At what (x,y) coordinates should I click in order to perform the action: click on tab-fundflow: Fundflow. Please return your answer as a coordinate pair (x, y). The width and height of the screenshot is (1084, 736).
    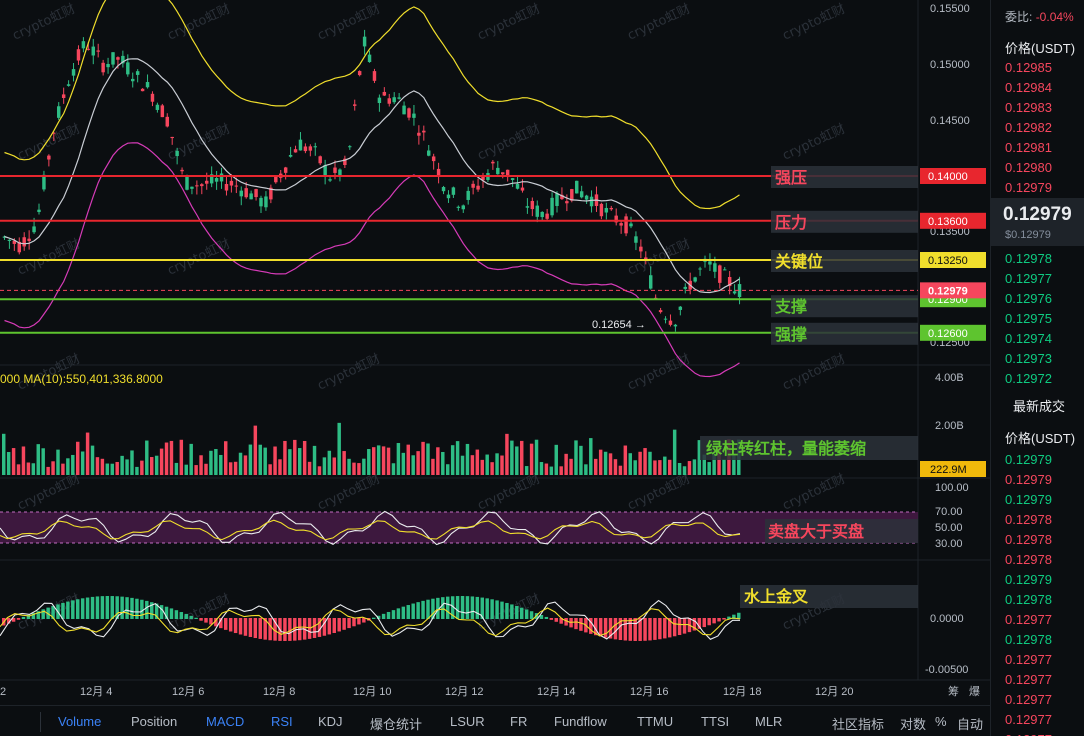
    Looking at the image, I should click on (580, 721).